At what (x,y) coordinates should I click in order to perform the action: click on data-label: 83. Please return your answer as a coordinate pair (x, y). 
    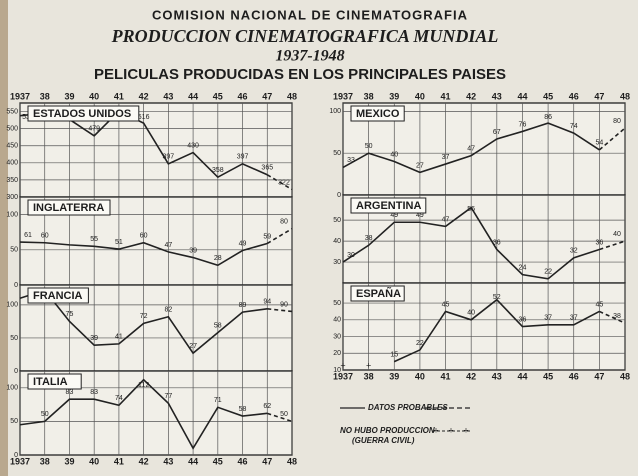
    Looking at the image, I should click on (70, 392).